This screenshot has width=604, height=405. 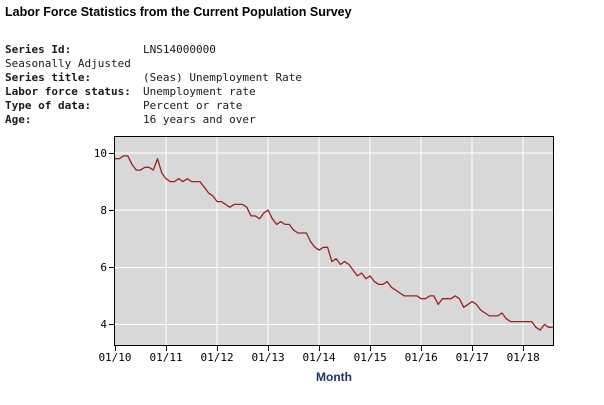 I want to click on age-row: Age: 16 years and over, so click(x=153, y=120).